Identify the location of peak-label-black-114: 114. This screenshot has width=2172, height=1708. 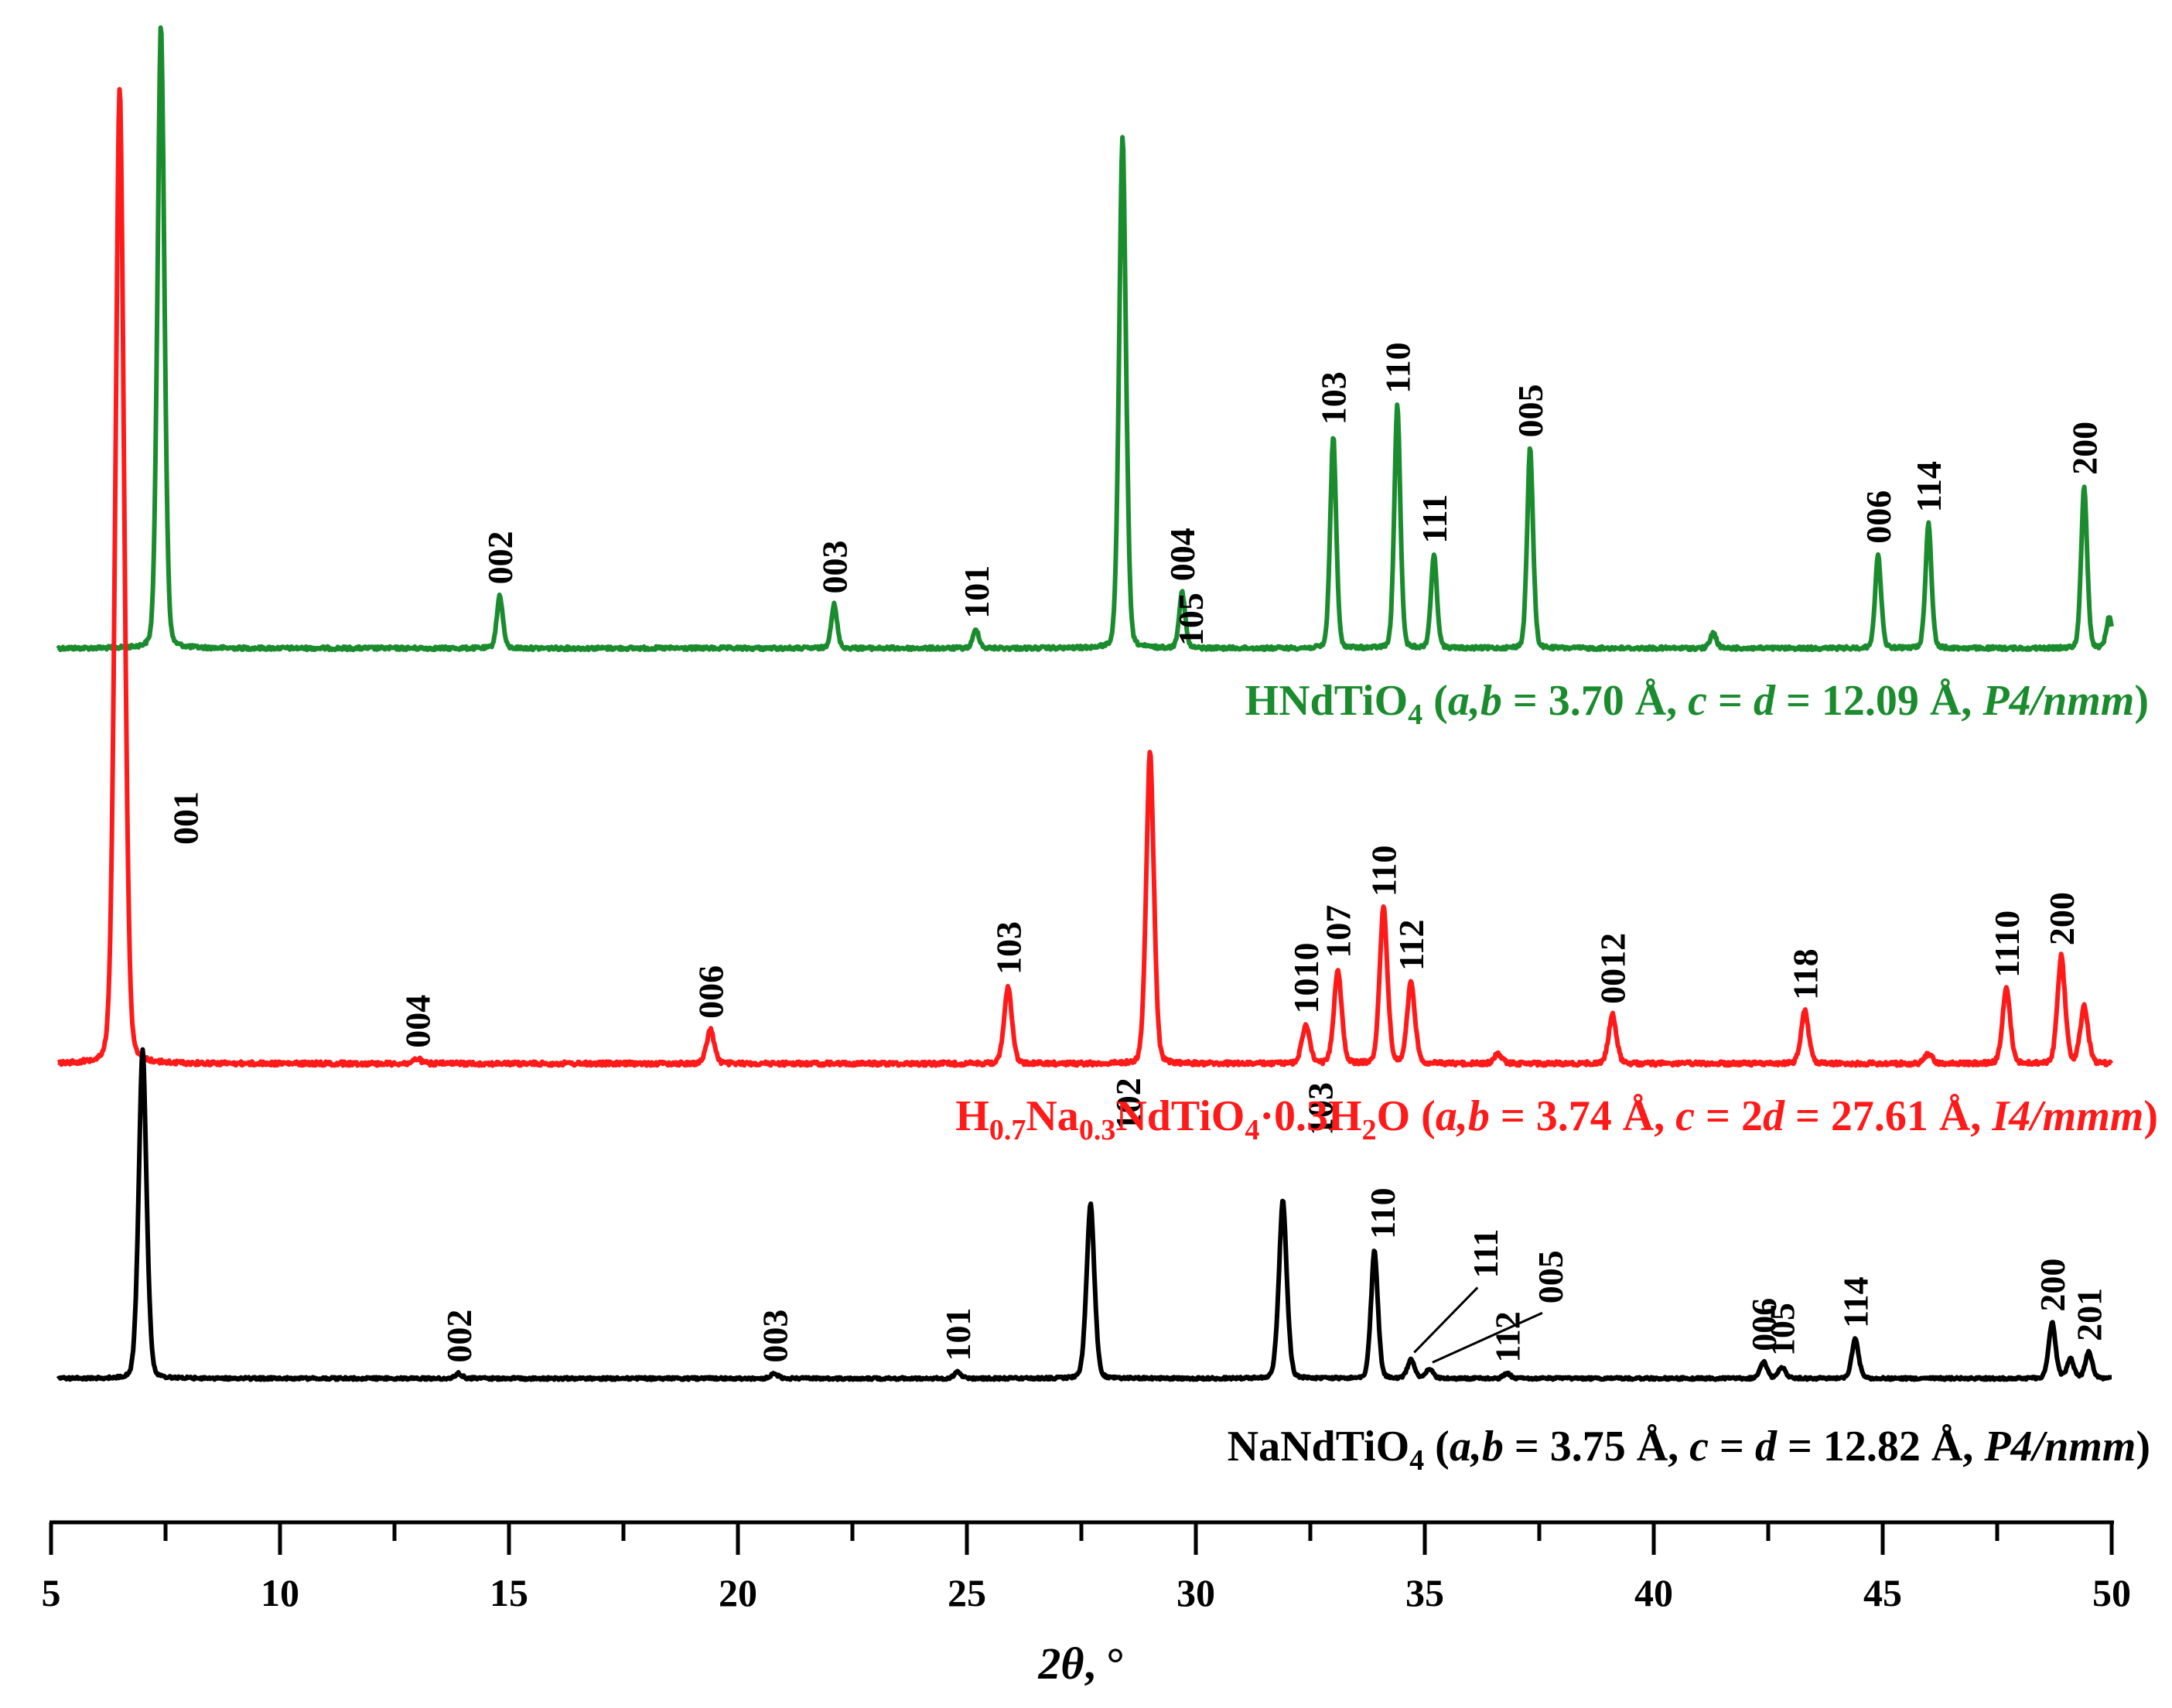
(1855, 1301).